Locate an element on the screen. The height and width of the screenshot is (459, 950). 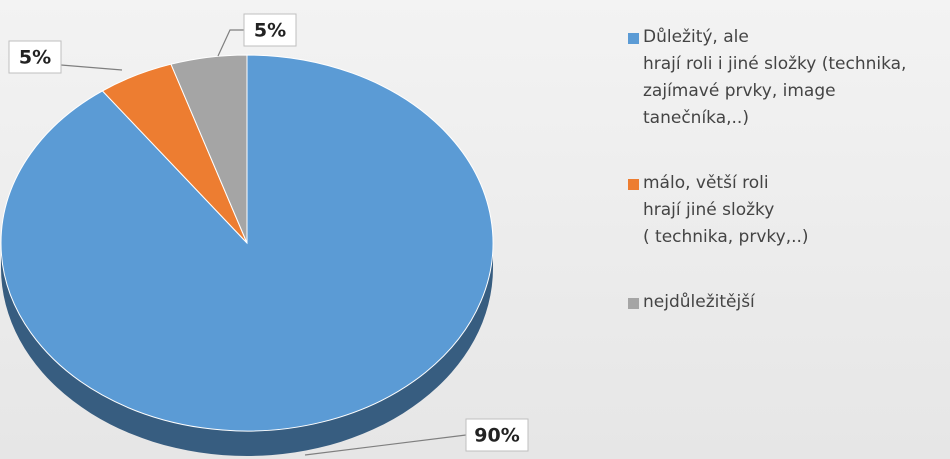
legend-label: nejdůležitější is located at coordinates (699, 302).